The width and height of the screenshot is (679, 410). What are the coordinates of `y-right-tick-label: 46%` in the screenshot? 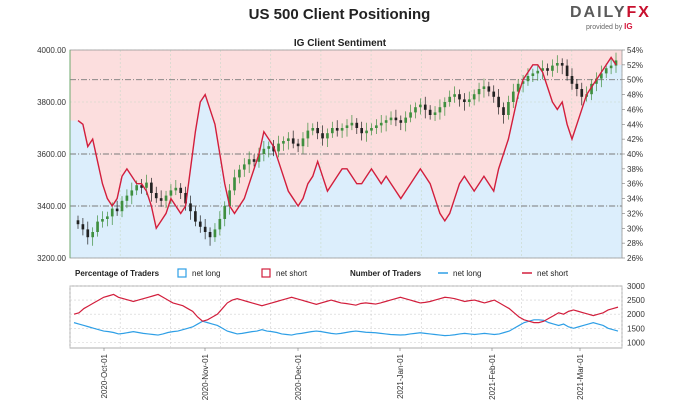 It's located at (635, 109).